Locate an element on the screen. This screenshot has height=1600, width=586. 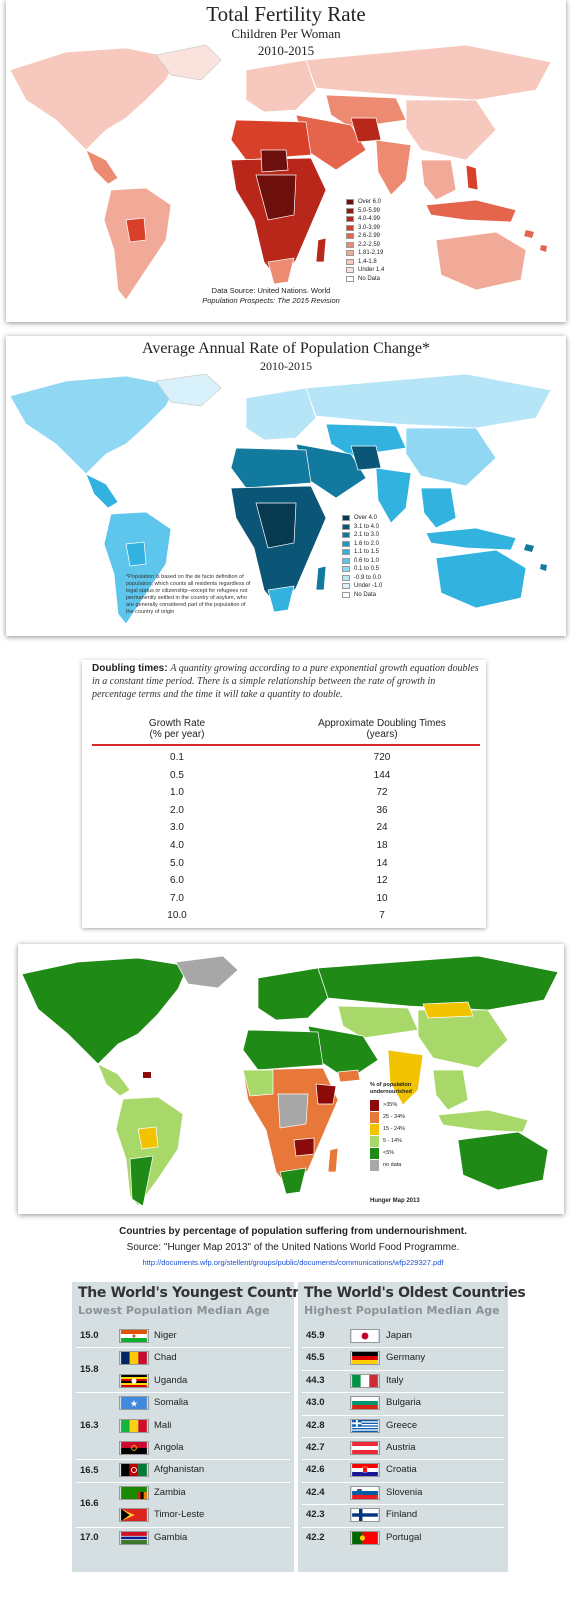
doubling-col1-header: Growth Rate (% per year) is located at coordinates (177, 729).